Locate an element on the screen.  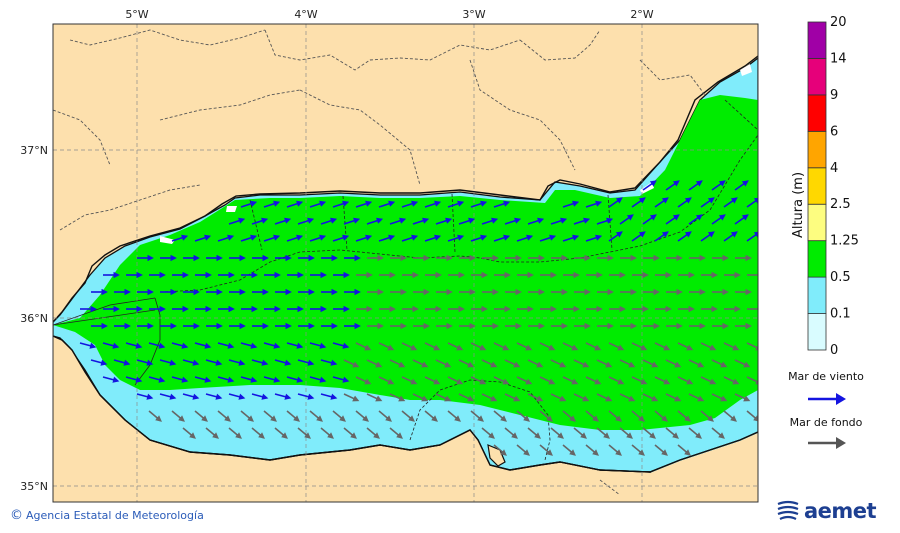
colorbar-tick-label: 0.5 is located at coordinates (840, 277).